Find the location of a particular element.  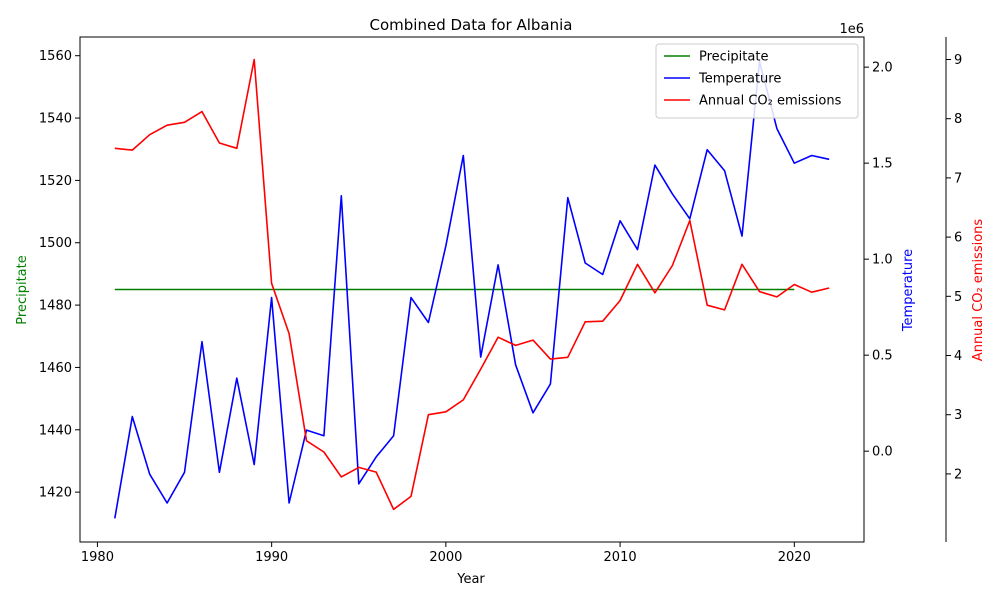

y-right1-tick-label: 0.5 is located at coordinates (882, 356).